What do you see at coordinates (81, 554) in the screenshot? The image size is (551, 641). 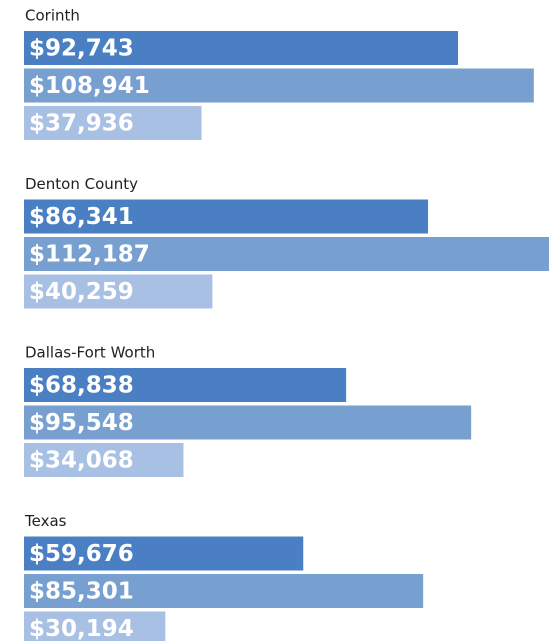 I see `value-label: $59,676` at bounding box center [81, 554].